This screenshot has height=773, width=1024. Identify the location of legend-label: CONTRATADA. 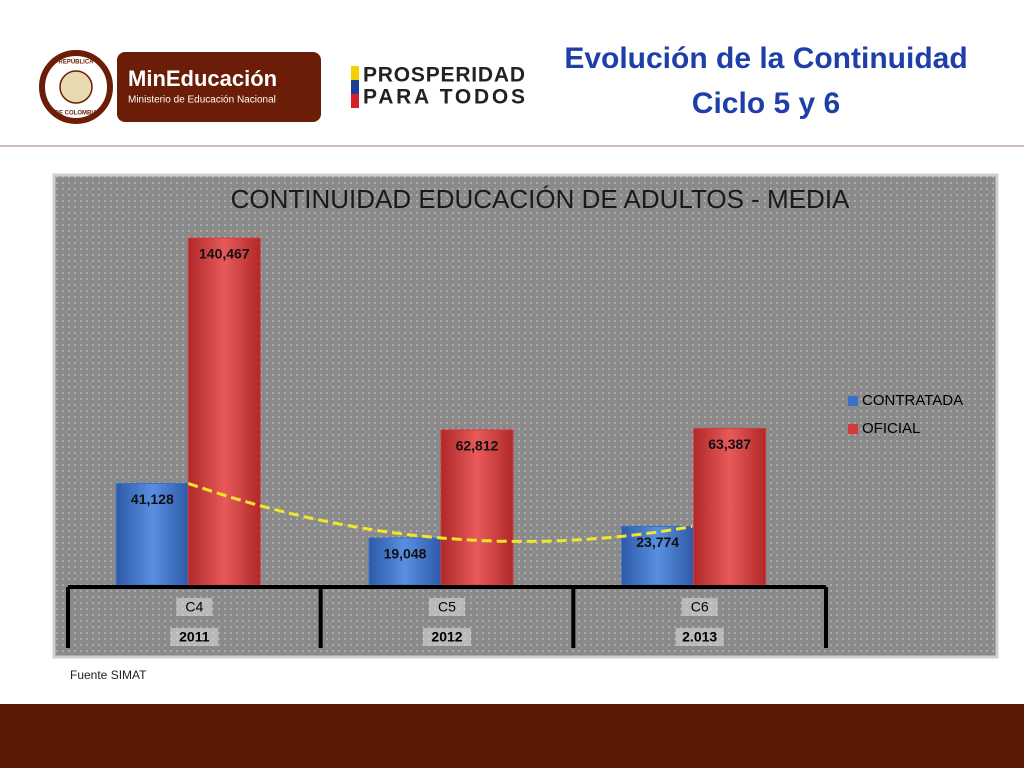
(912, 400).